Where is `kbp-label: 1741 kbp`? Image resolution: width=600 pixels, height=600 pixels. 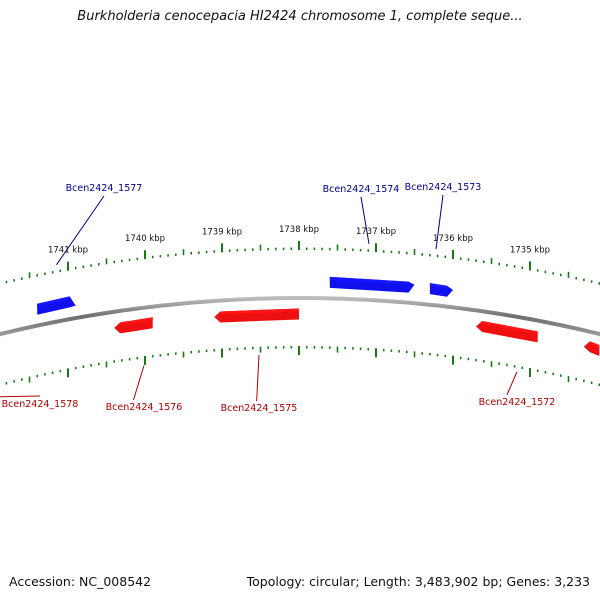
kbp-label: 1741 kbp is located at coordinates (68, 251).